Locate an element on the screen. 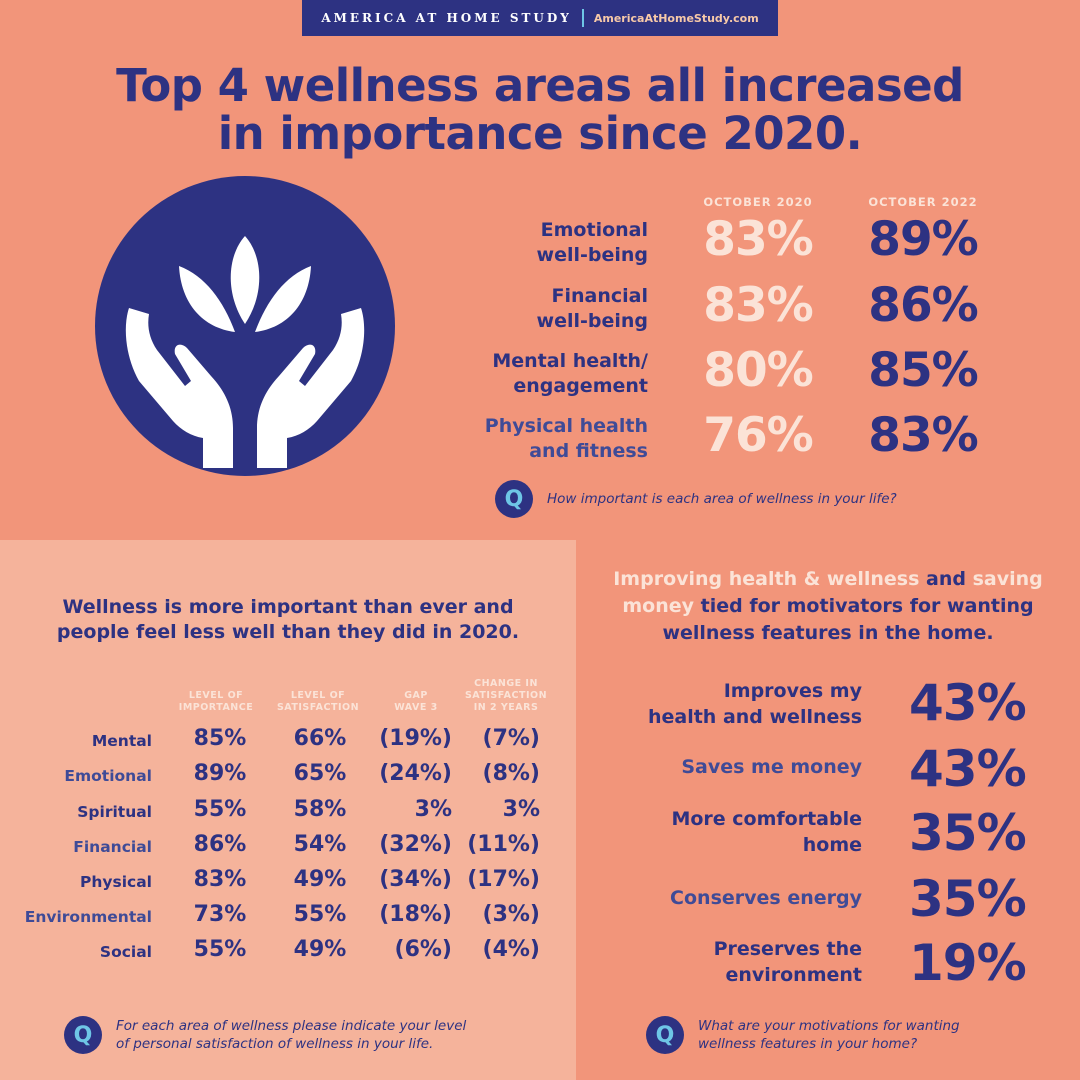  header-satisfaction: LEVEL OF SATISFACTION is located at coordinates (318, 701).